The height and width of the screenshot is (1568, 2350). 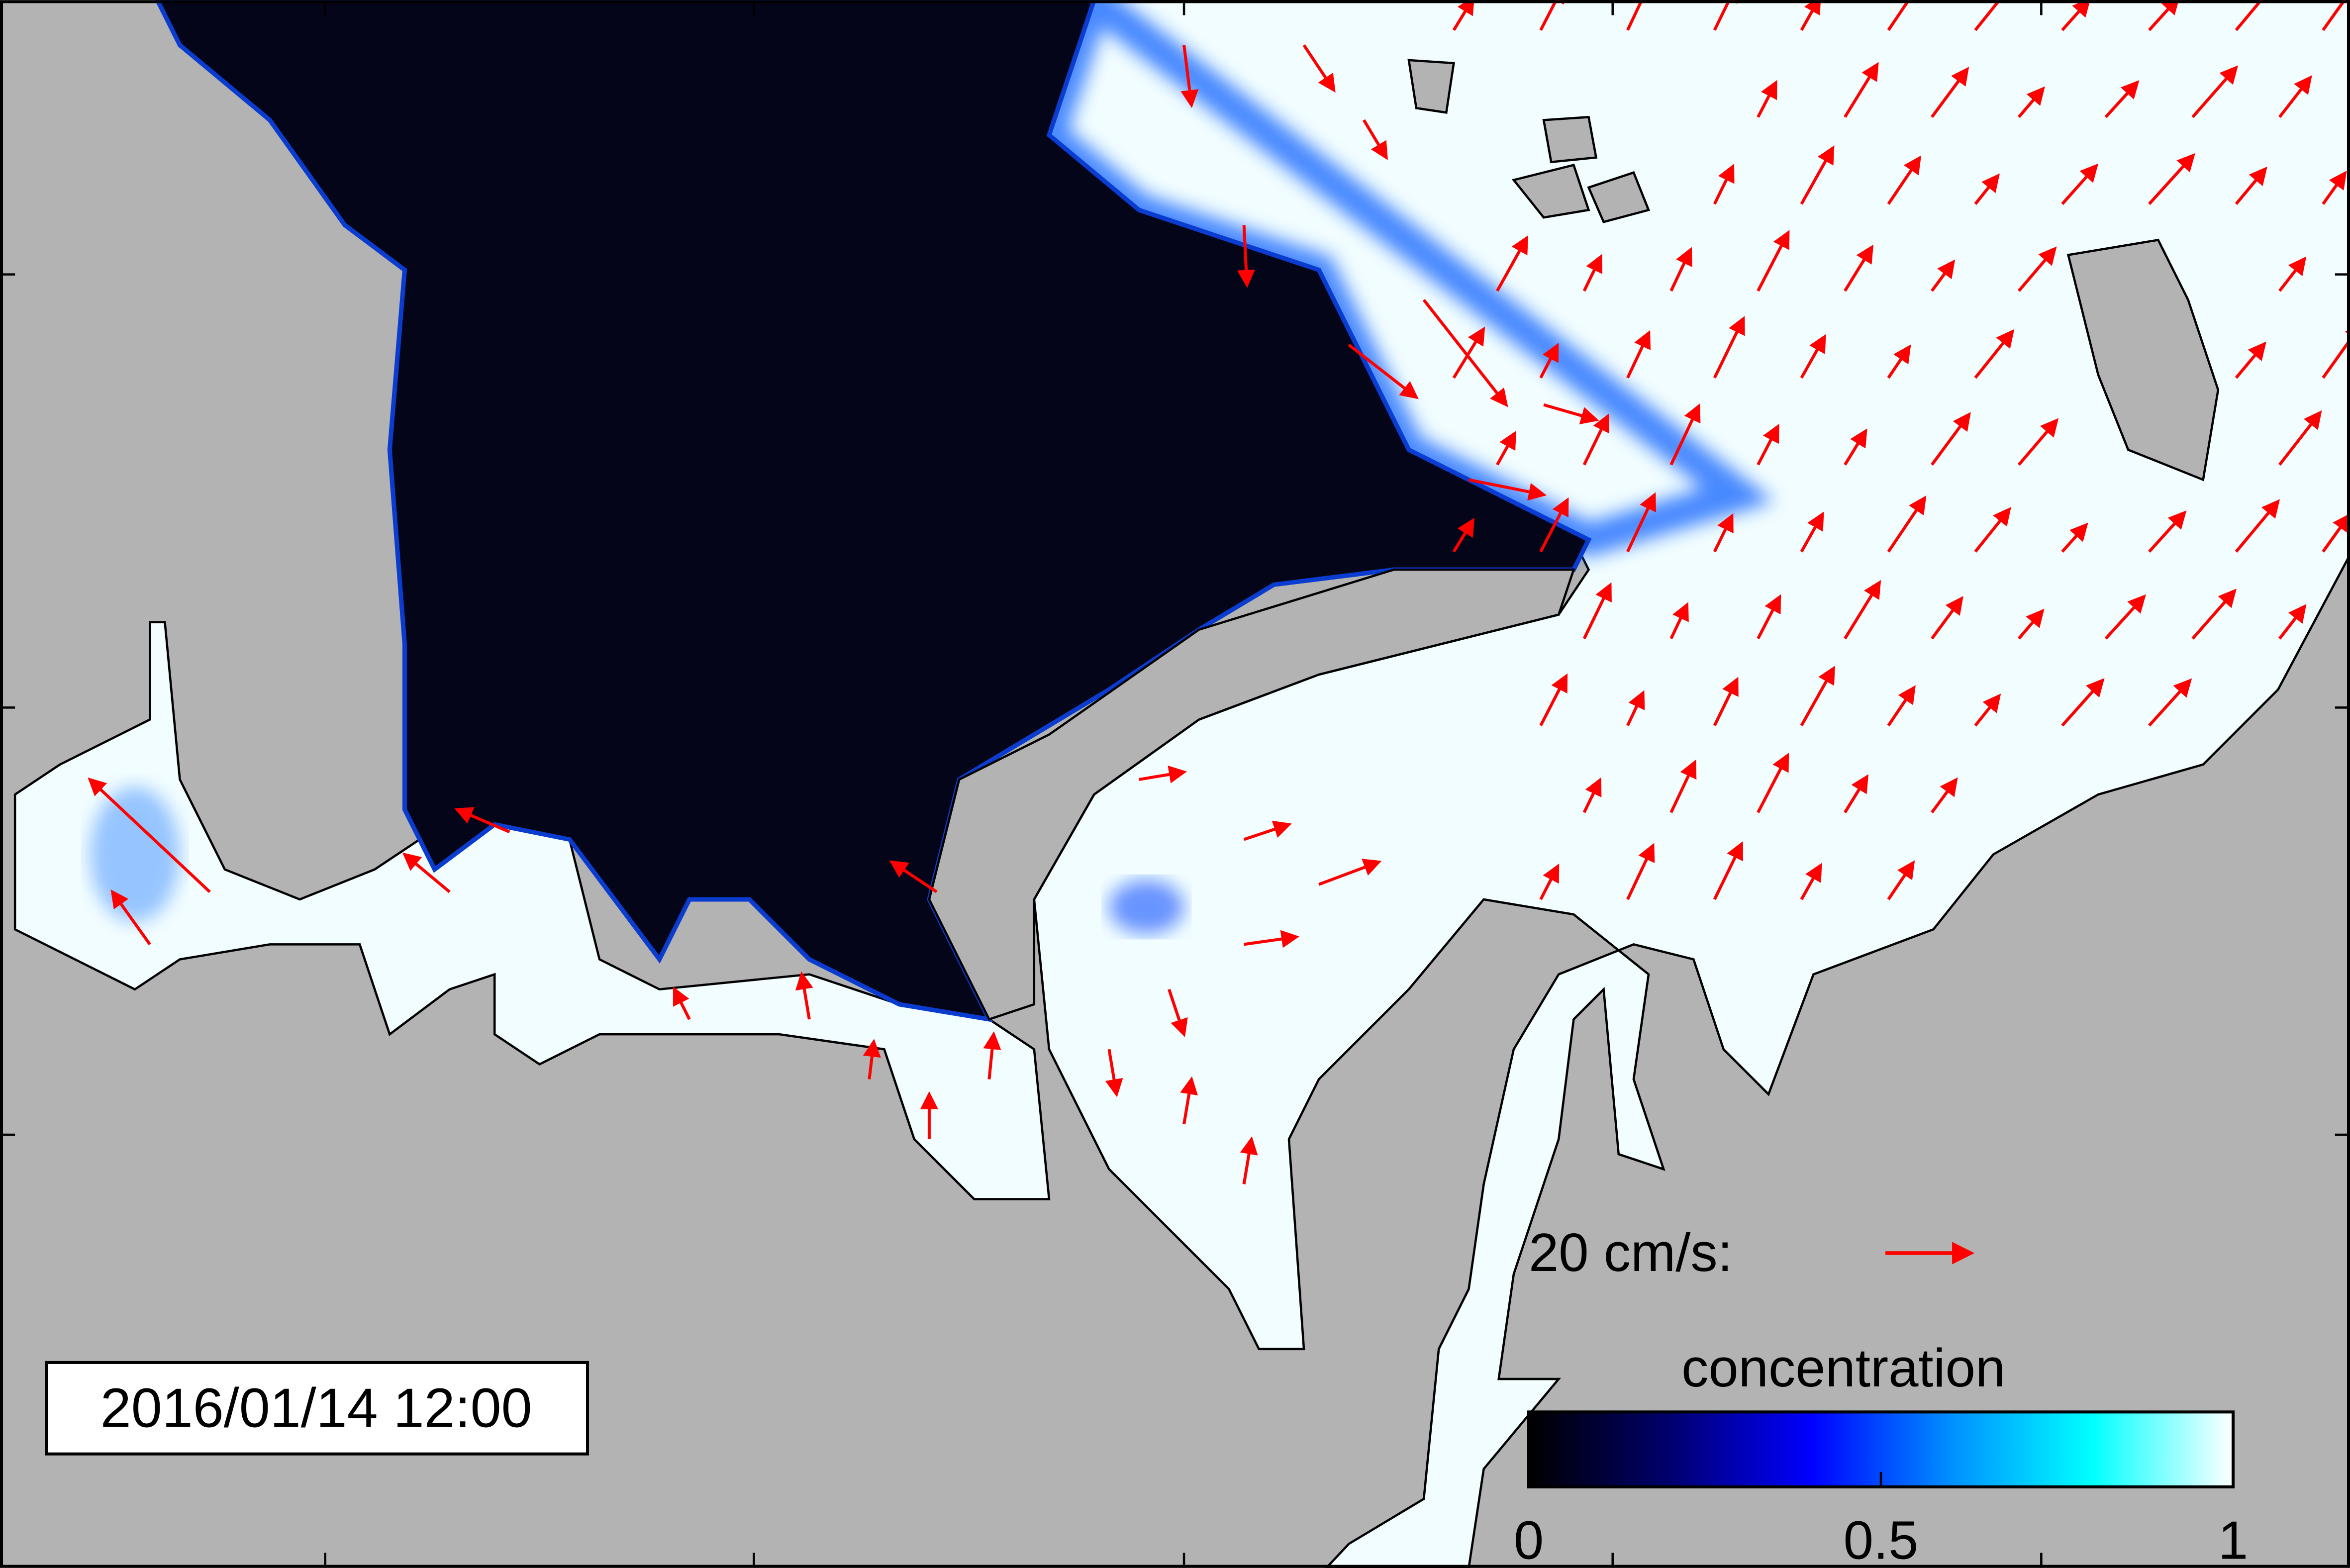 I want to click on timestamp: 2016/01/14 12:00, so click(x=316, y=1407).